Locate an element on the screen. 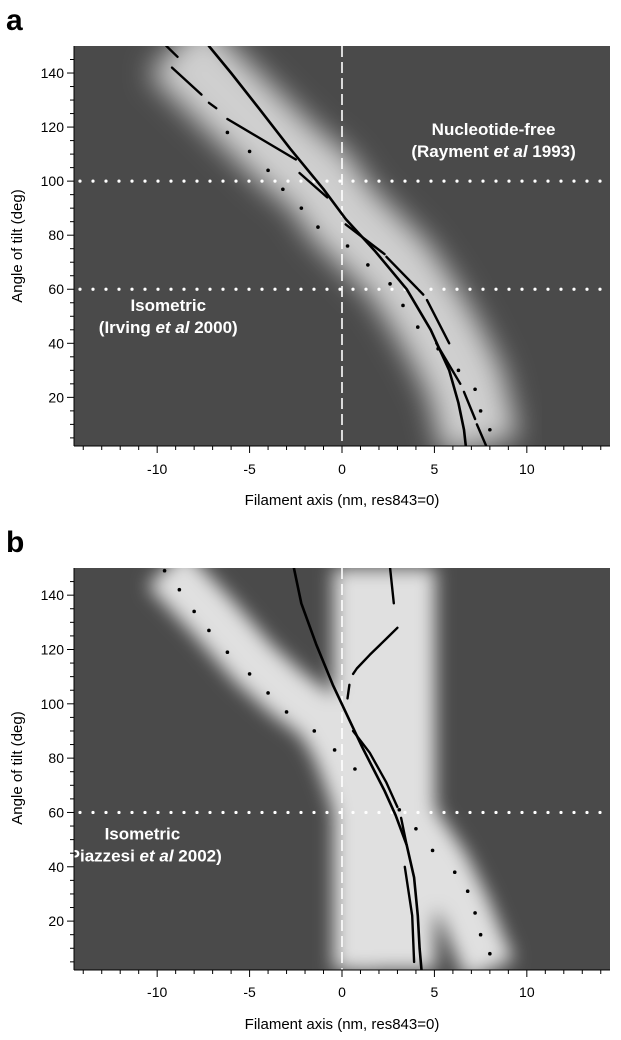  x-axis-title-a: Filament axis (nm, res843=0) is located at coordinates (342, 500).